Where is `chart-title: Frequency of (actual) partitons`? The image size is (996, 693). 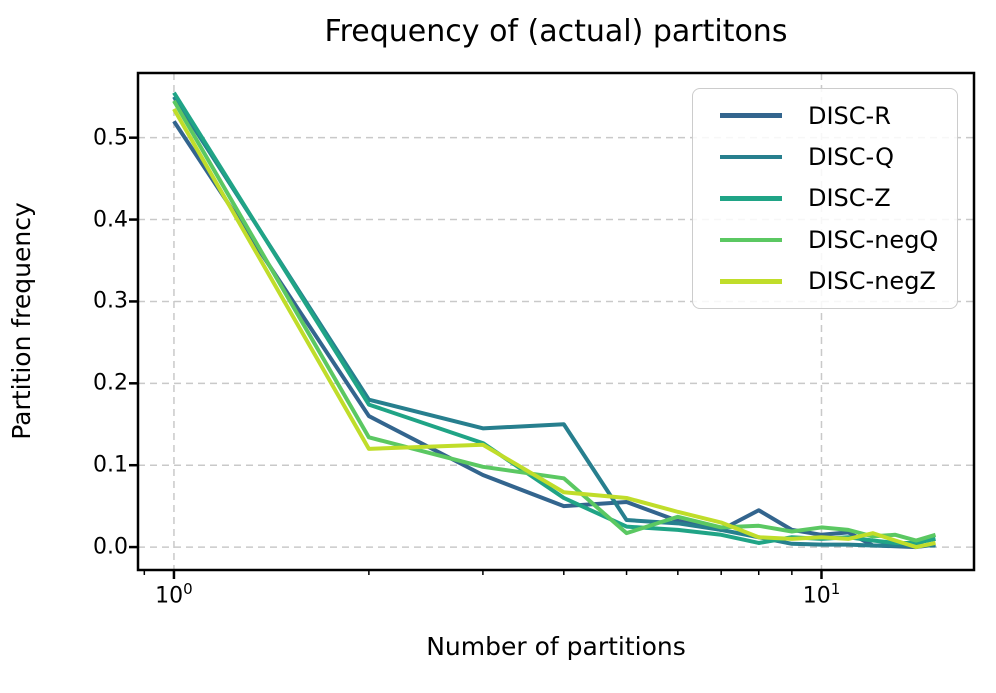
chart-title: Frequency of (actual) partitons is located at coordinates (556, 31).